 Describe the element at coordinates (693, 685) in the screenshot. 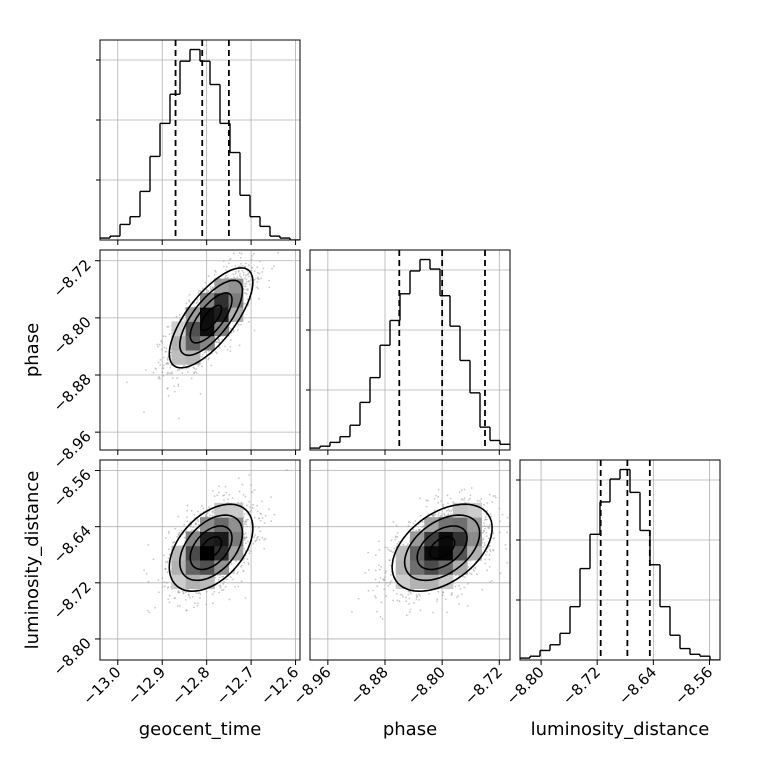

I see `x-tick-label: −8.56` at that location.